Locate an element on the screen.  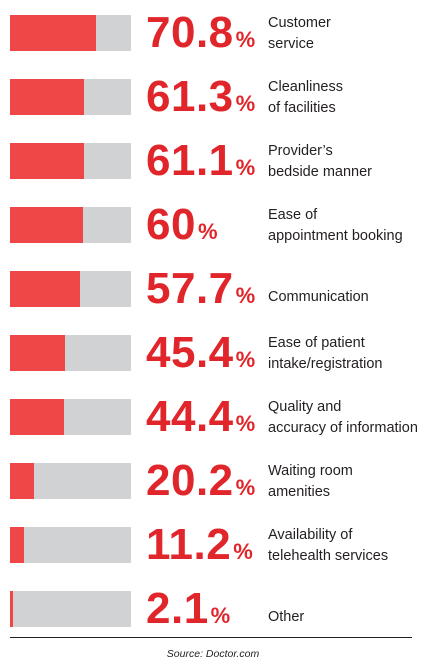
value-label: 2.1% is located at coordinates (188, 612).